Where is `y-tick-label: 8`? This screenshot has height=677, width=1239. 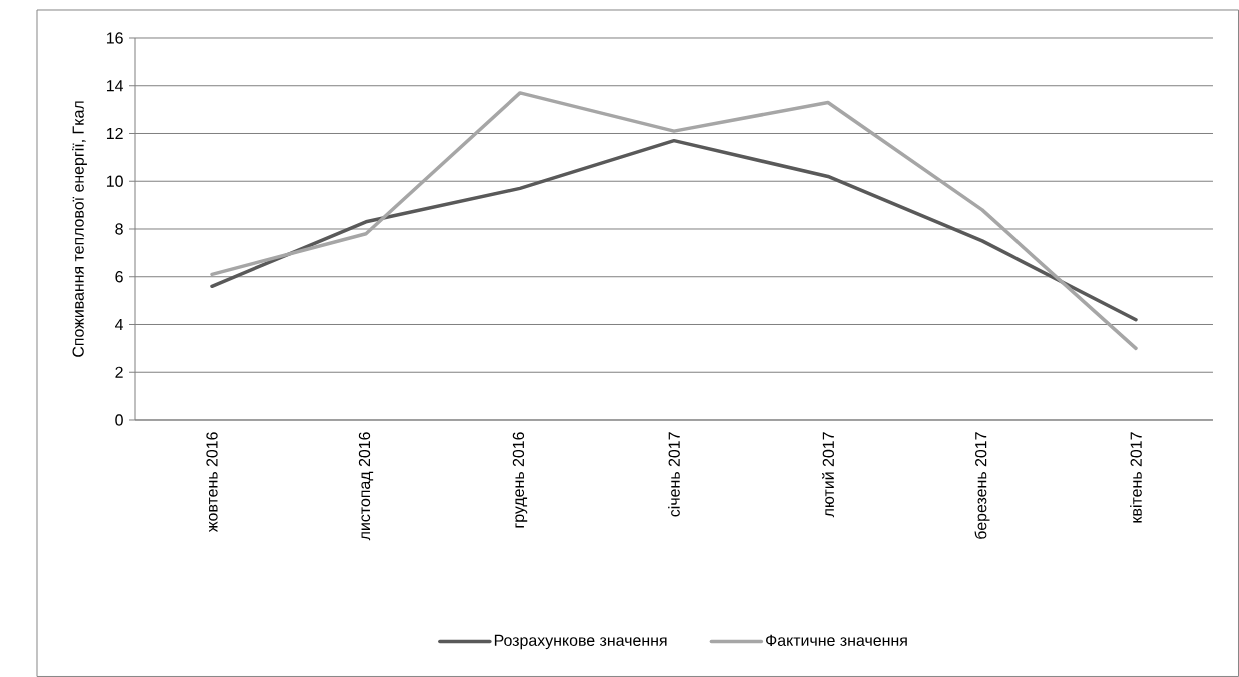 y-tick-label: 8 is located at coordinates (119, 229).